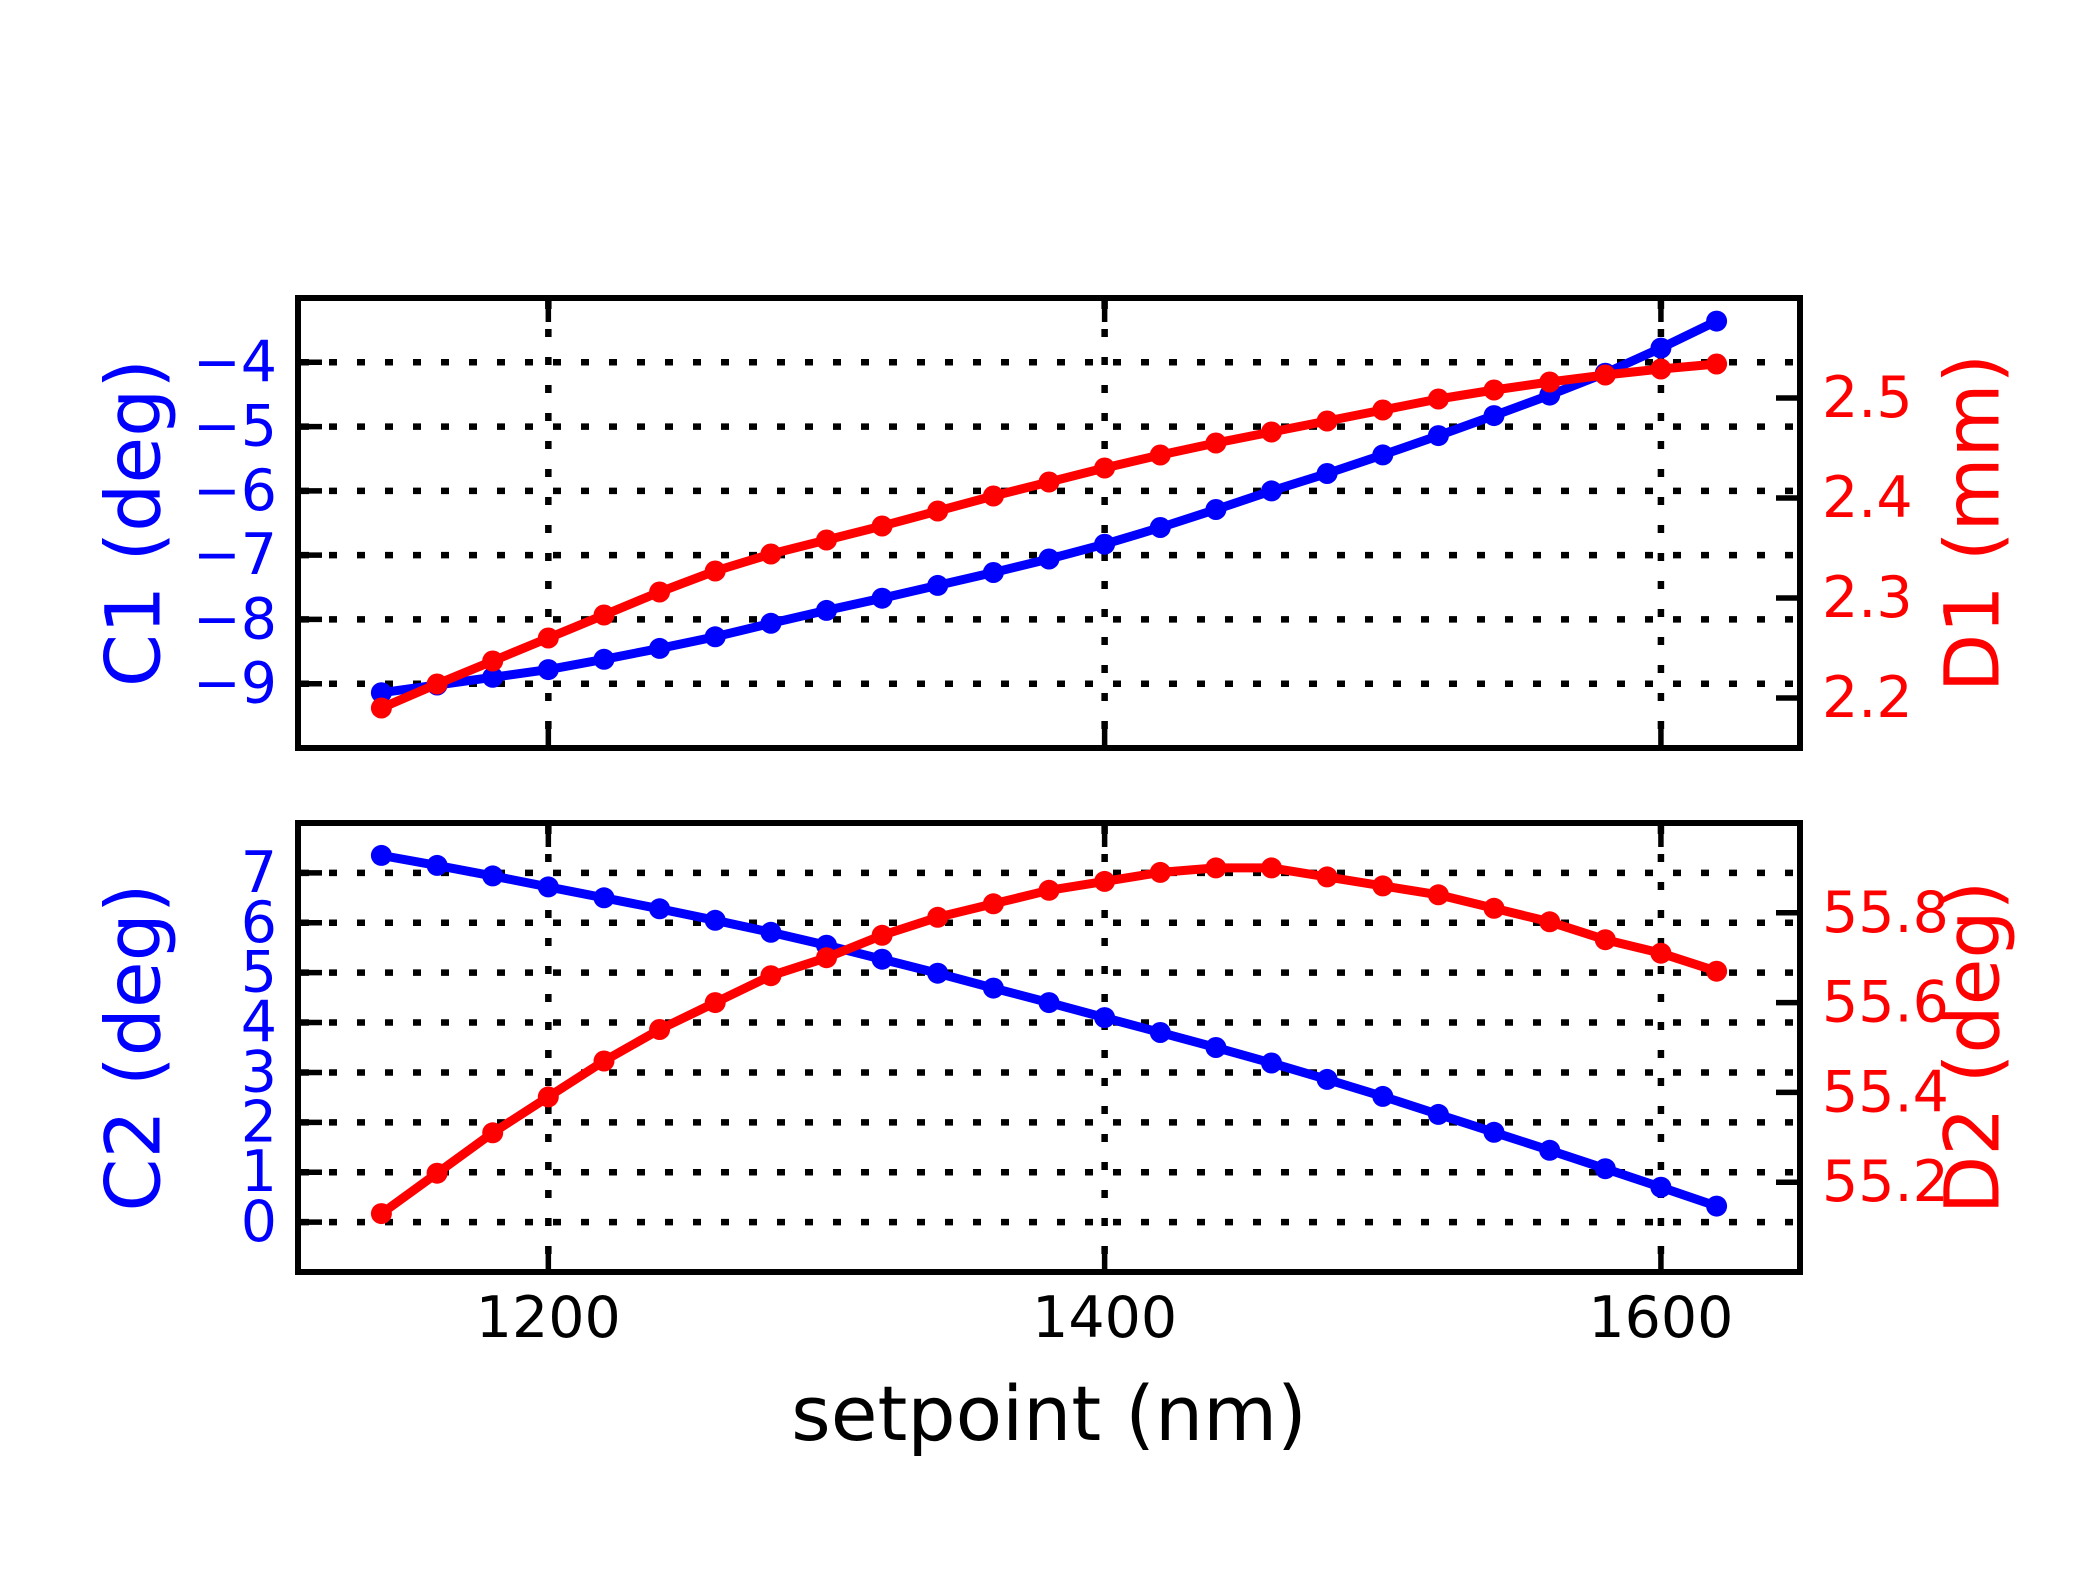 This screenshot has width=2100, height=1575. Describe the element at coordinates (1867, 548) in the screenshot. I see `right-tick-labels: 2.5 2.4 2.3 2.2` at that location.